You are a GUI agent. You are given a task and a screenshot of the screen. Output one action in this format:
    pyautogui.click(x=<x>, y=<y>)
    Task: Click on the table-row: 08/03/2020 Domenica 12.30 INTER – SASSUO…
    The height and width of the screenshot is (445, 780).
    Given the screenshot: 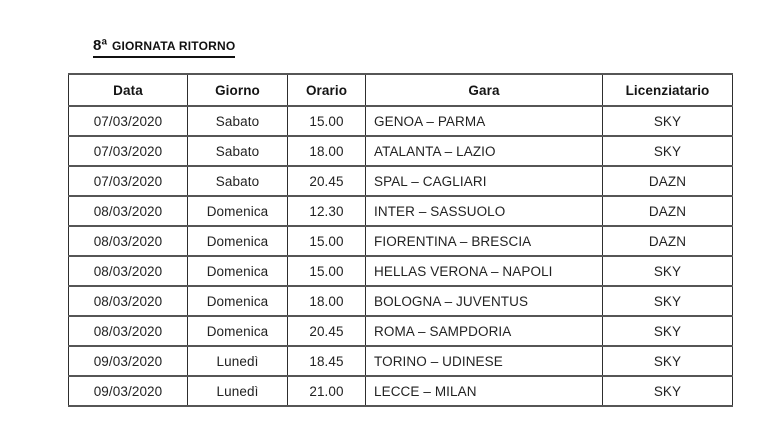 What is the action you would take?
    pyautogui.click(x=400, y=211)
    